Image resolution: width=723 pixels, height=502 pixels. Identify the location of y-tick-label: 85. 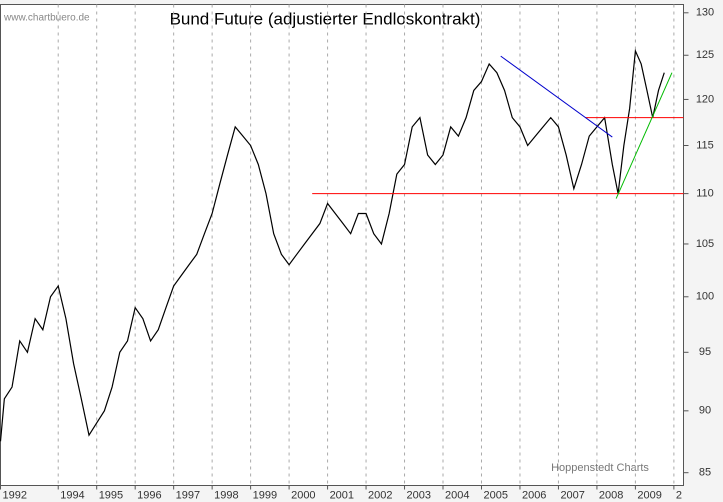
(705, 473).